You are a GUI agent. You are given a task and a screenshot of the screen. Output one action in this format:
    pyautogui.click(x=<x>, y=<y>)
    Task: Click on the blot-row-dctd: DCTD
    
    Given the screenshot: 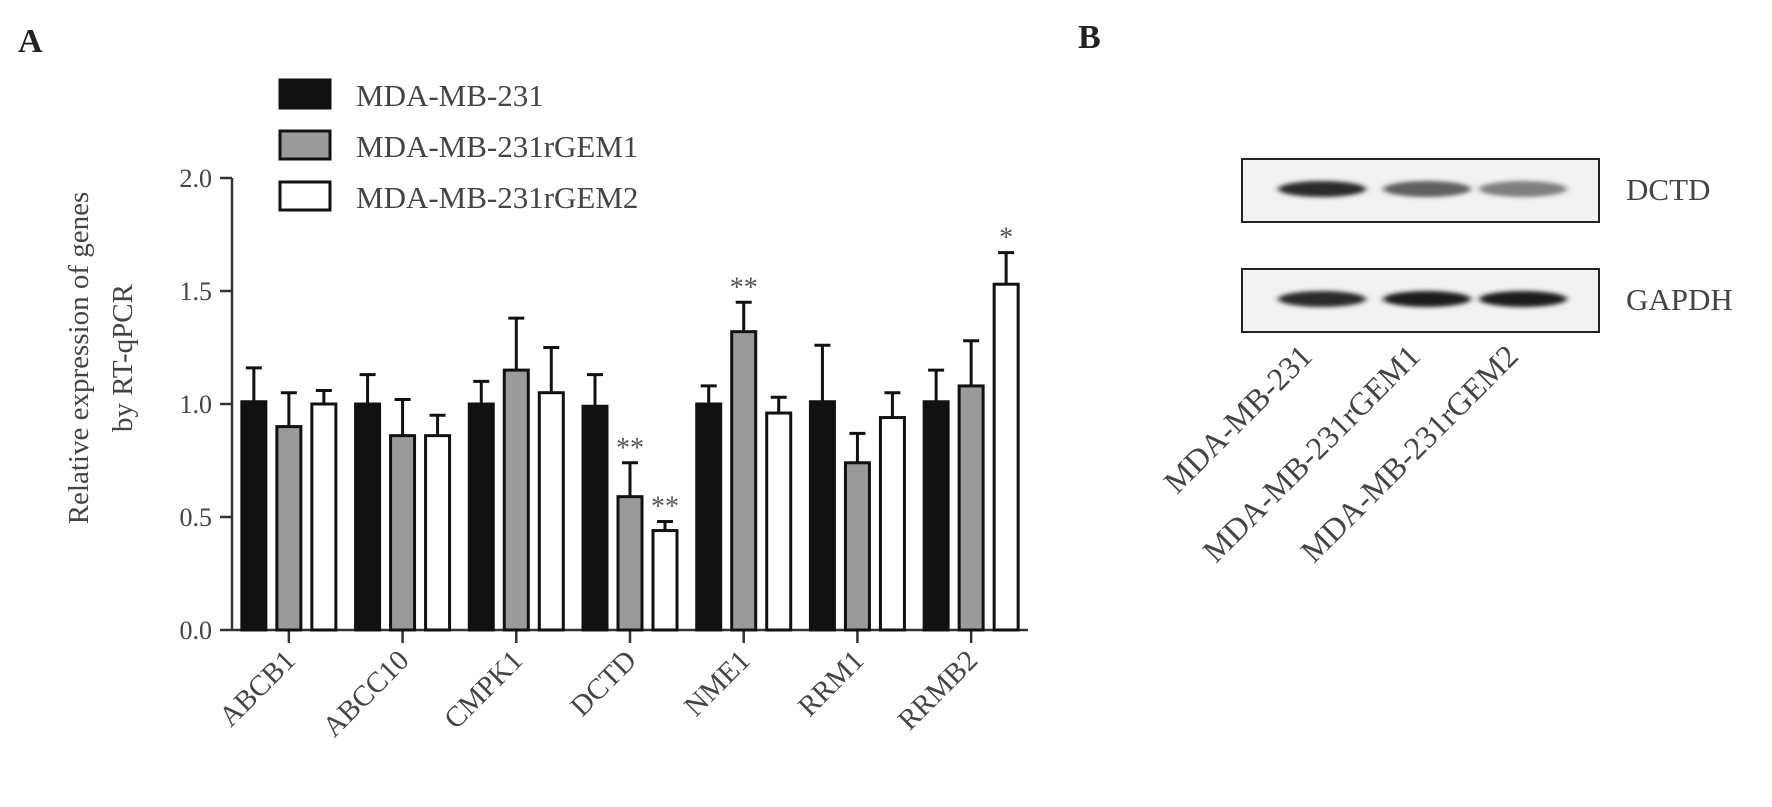 What is the action you would take?
    pyautogui.click(x=1475, y=190)
    